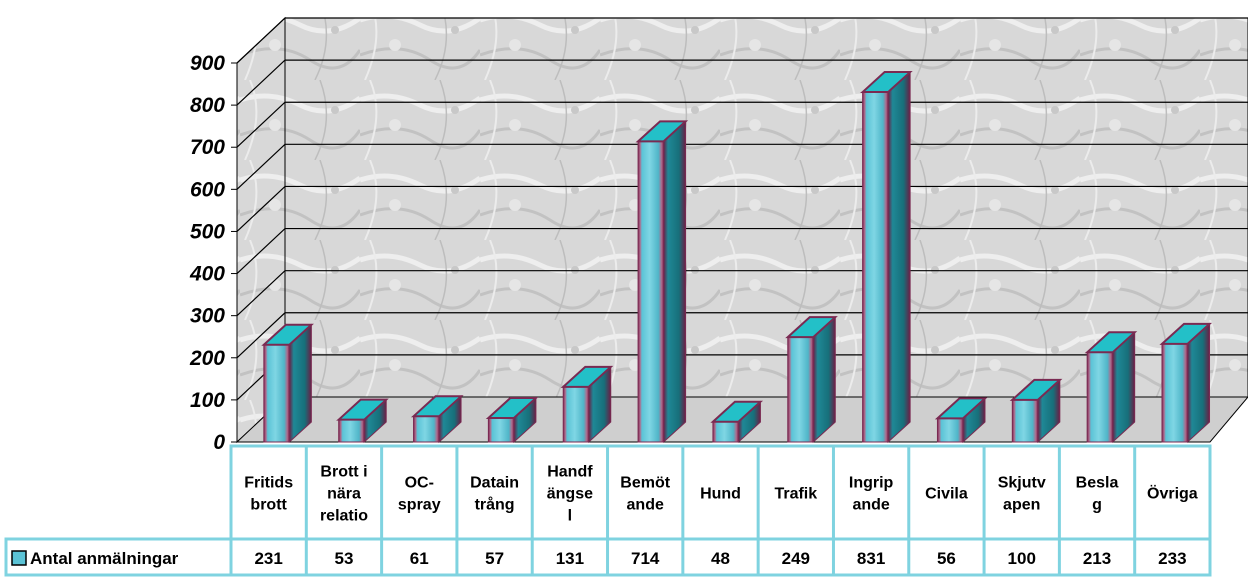  I want to click on value-label: 131, so click(570, 558).